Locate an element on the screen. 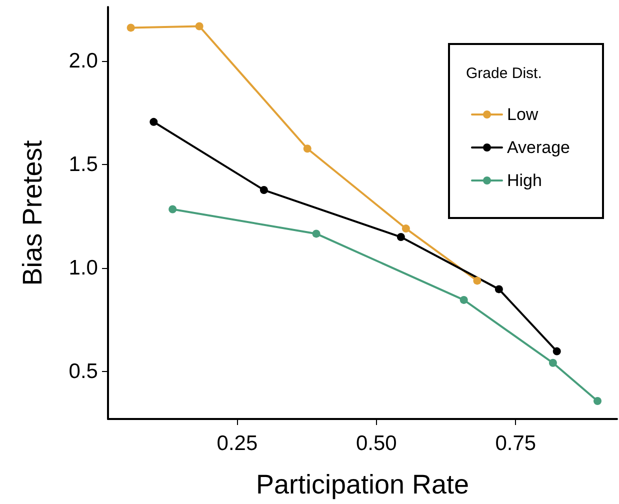 Image resolution: width=619 pixels, height=504 pixels. legend-label: High is located at coordinates (524, 180).